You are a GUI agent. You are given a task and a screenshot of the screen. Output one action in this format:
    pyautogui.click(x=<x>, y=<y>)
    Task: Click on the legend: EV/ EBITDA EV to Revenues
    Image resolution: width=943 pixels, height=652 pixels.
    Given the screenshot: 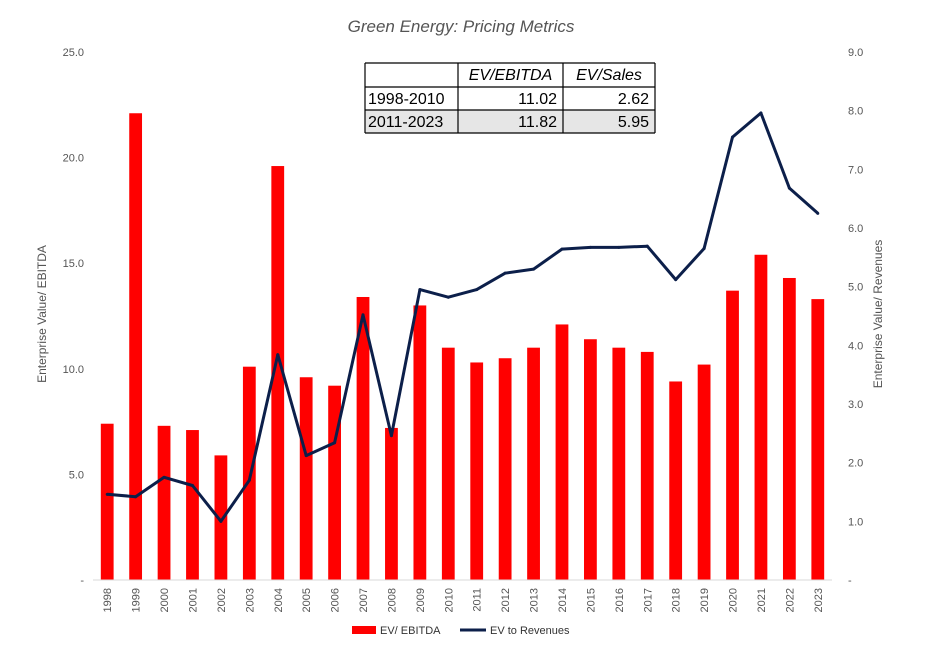 What is the action you would take?
    pyautogui.click(x=461, y=631)
    